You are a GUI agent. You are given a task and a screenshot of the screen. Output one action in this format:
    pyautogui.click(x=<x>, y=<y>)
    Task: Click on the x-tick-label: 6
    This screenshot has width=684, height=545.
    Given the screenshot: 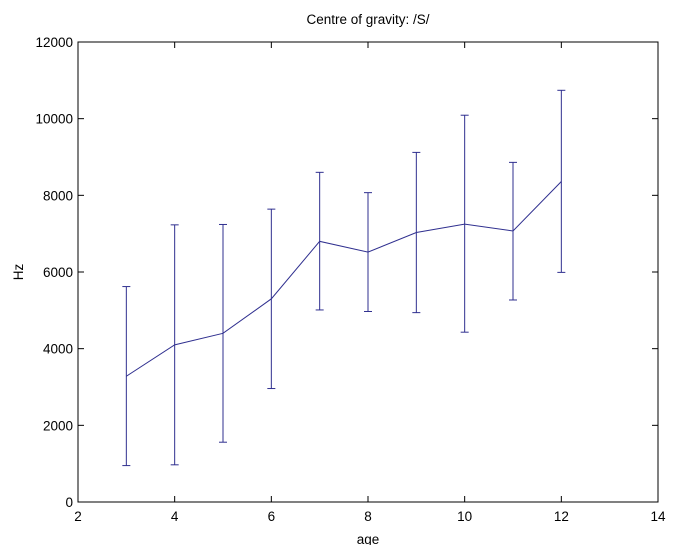 What is the action you would take?
    pyautogui.click(x=272, y=516)
    